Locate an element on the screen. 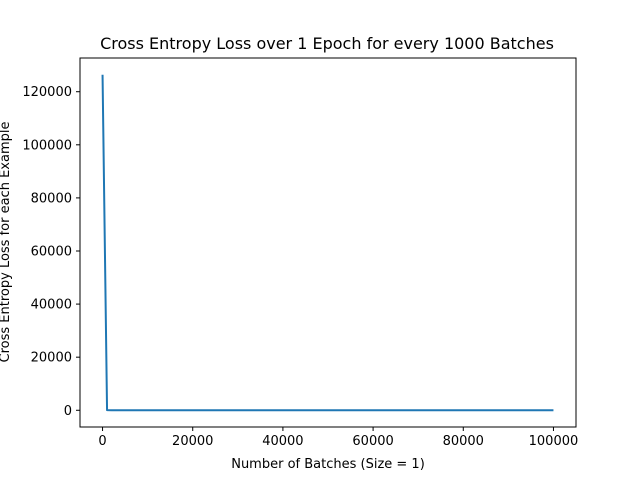 Image resolution: width=640 pixels, height=485 pixels. x-axis-label: Number of Batches (Size = 1) is located at coordinates (328, 464).